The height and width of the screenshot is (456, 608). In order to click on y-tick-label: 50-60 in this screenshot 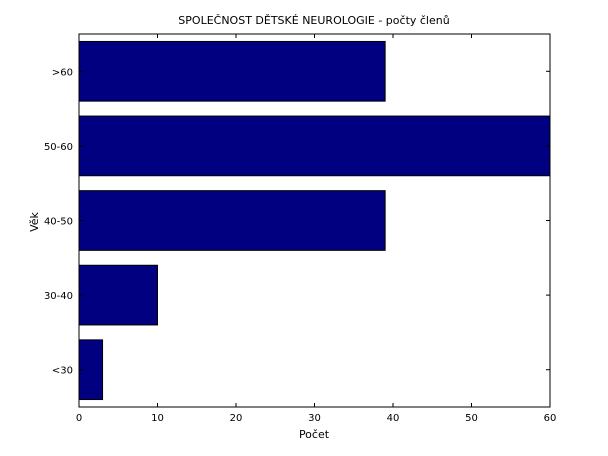, I will do `click(58, 147)`.